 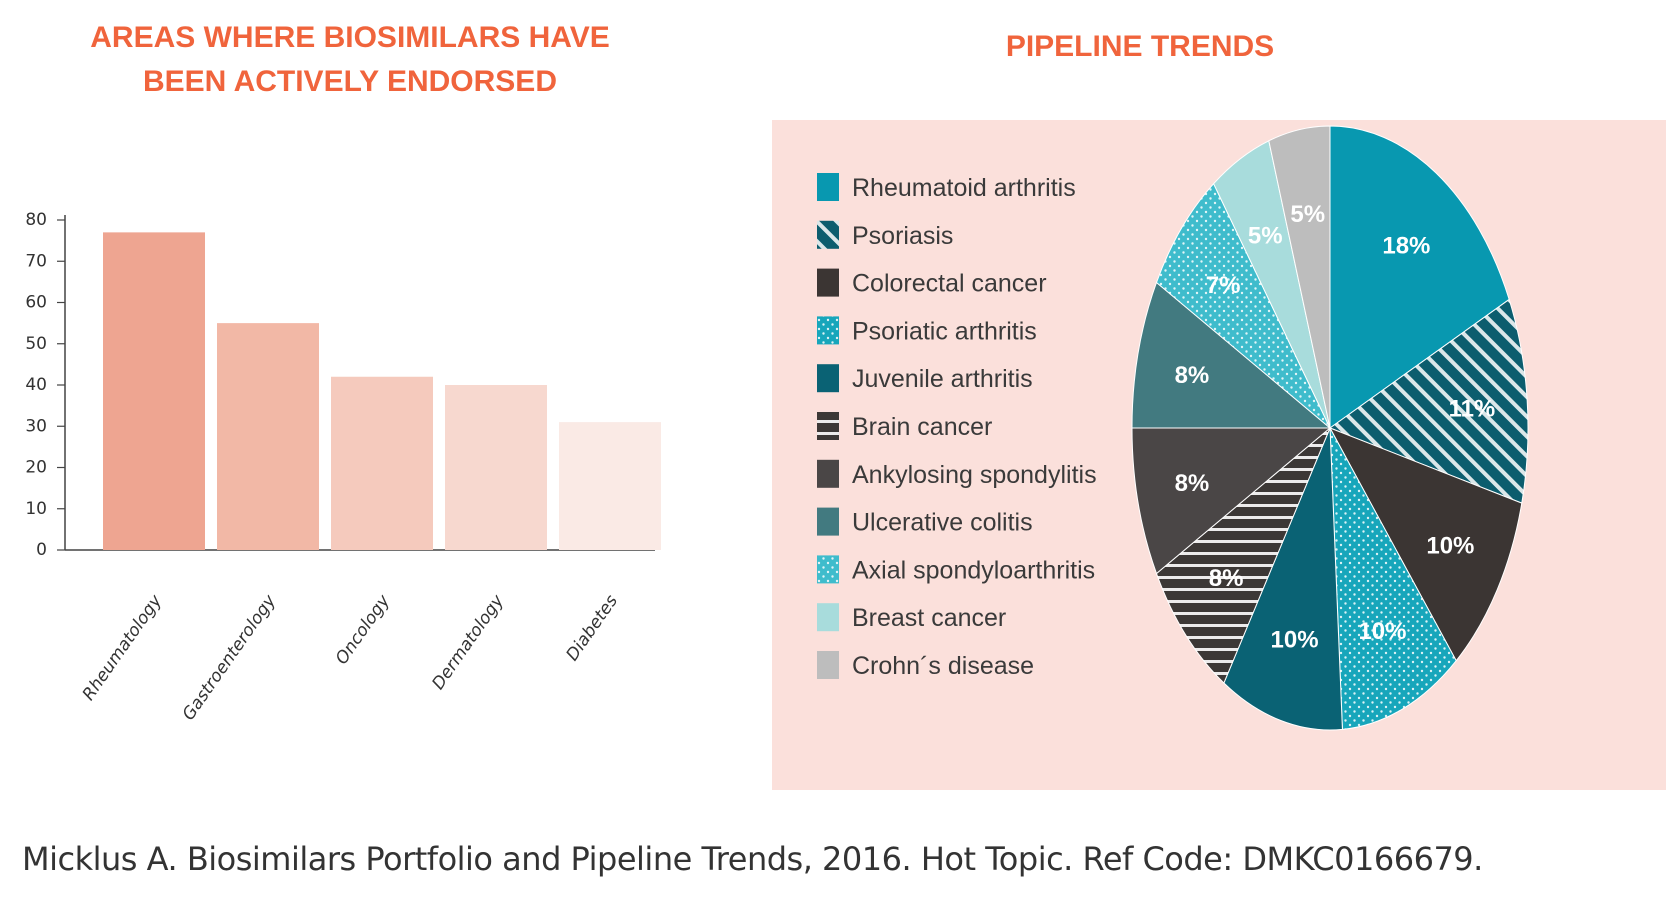 What do you see at coordinates (828, 187) in the screenshot?
I see `legend-swatch-rheumatoid-arthritis` at bounding box center [828, 187].